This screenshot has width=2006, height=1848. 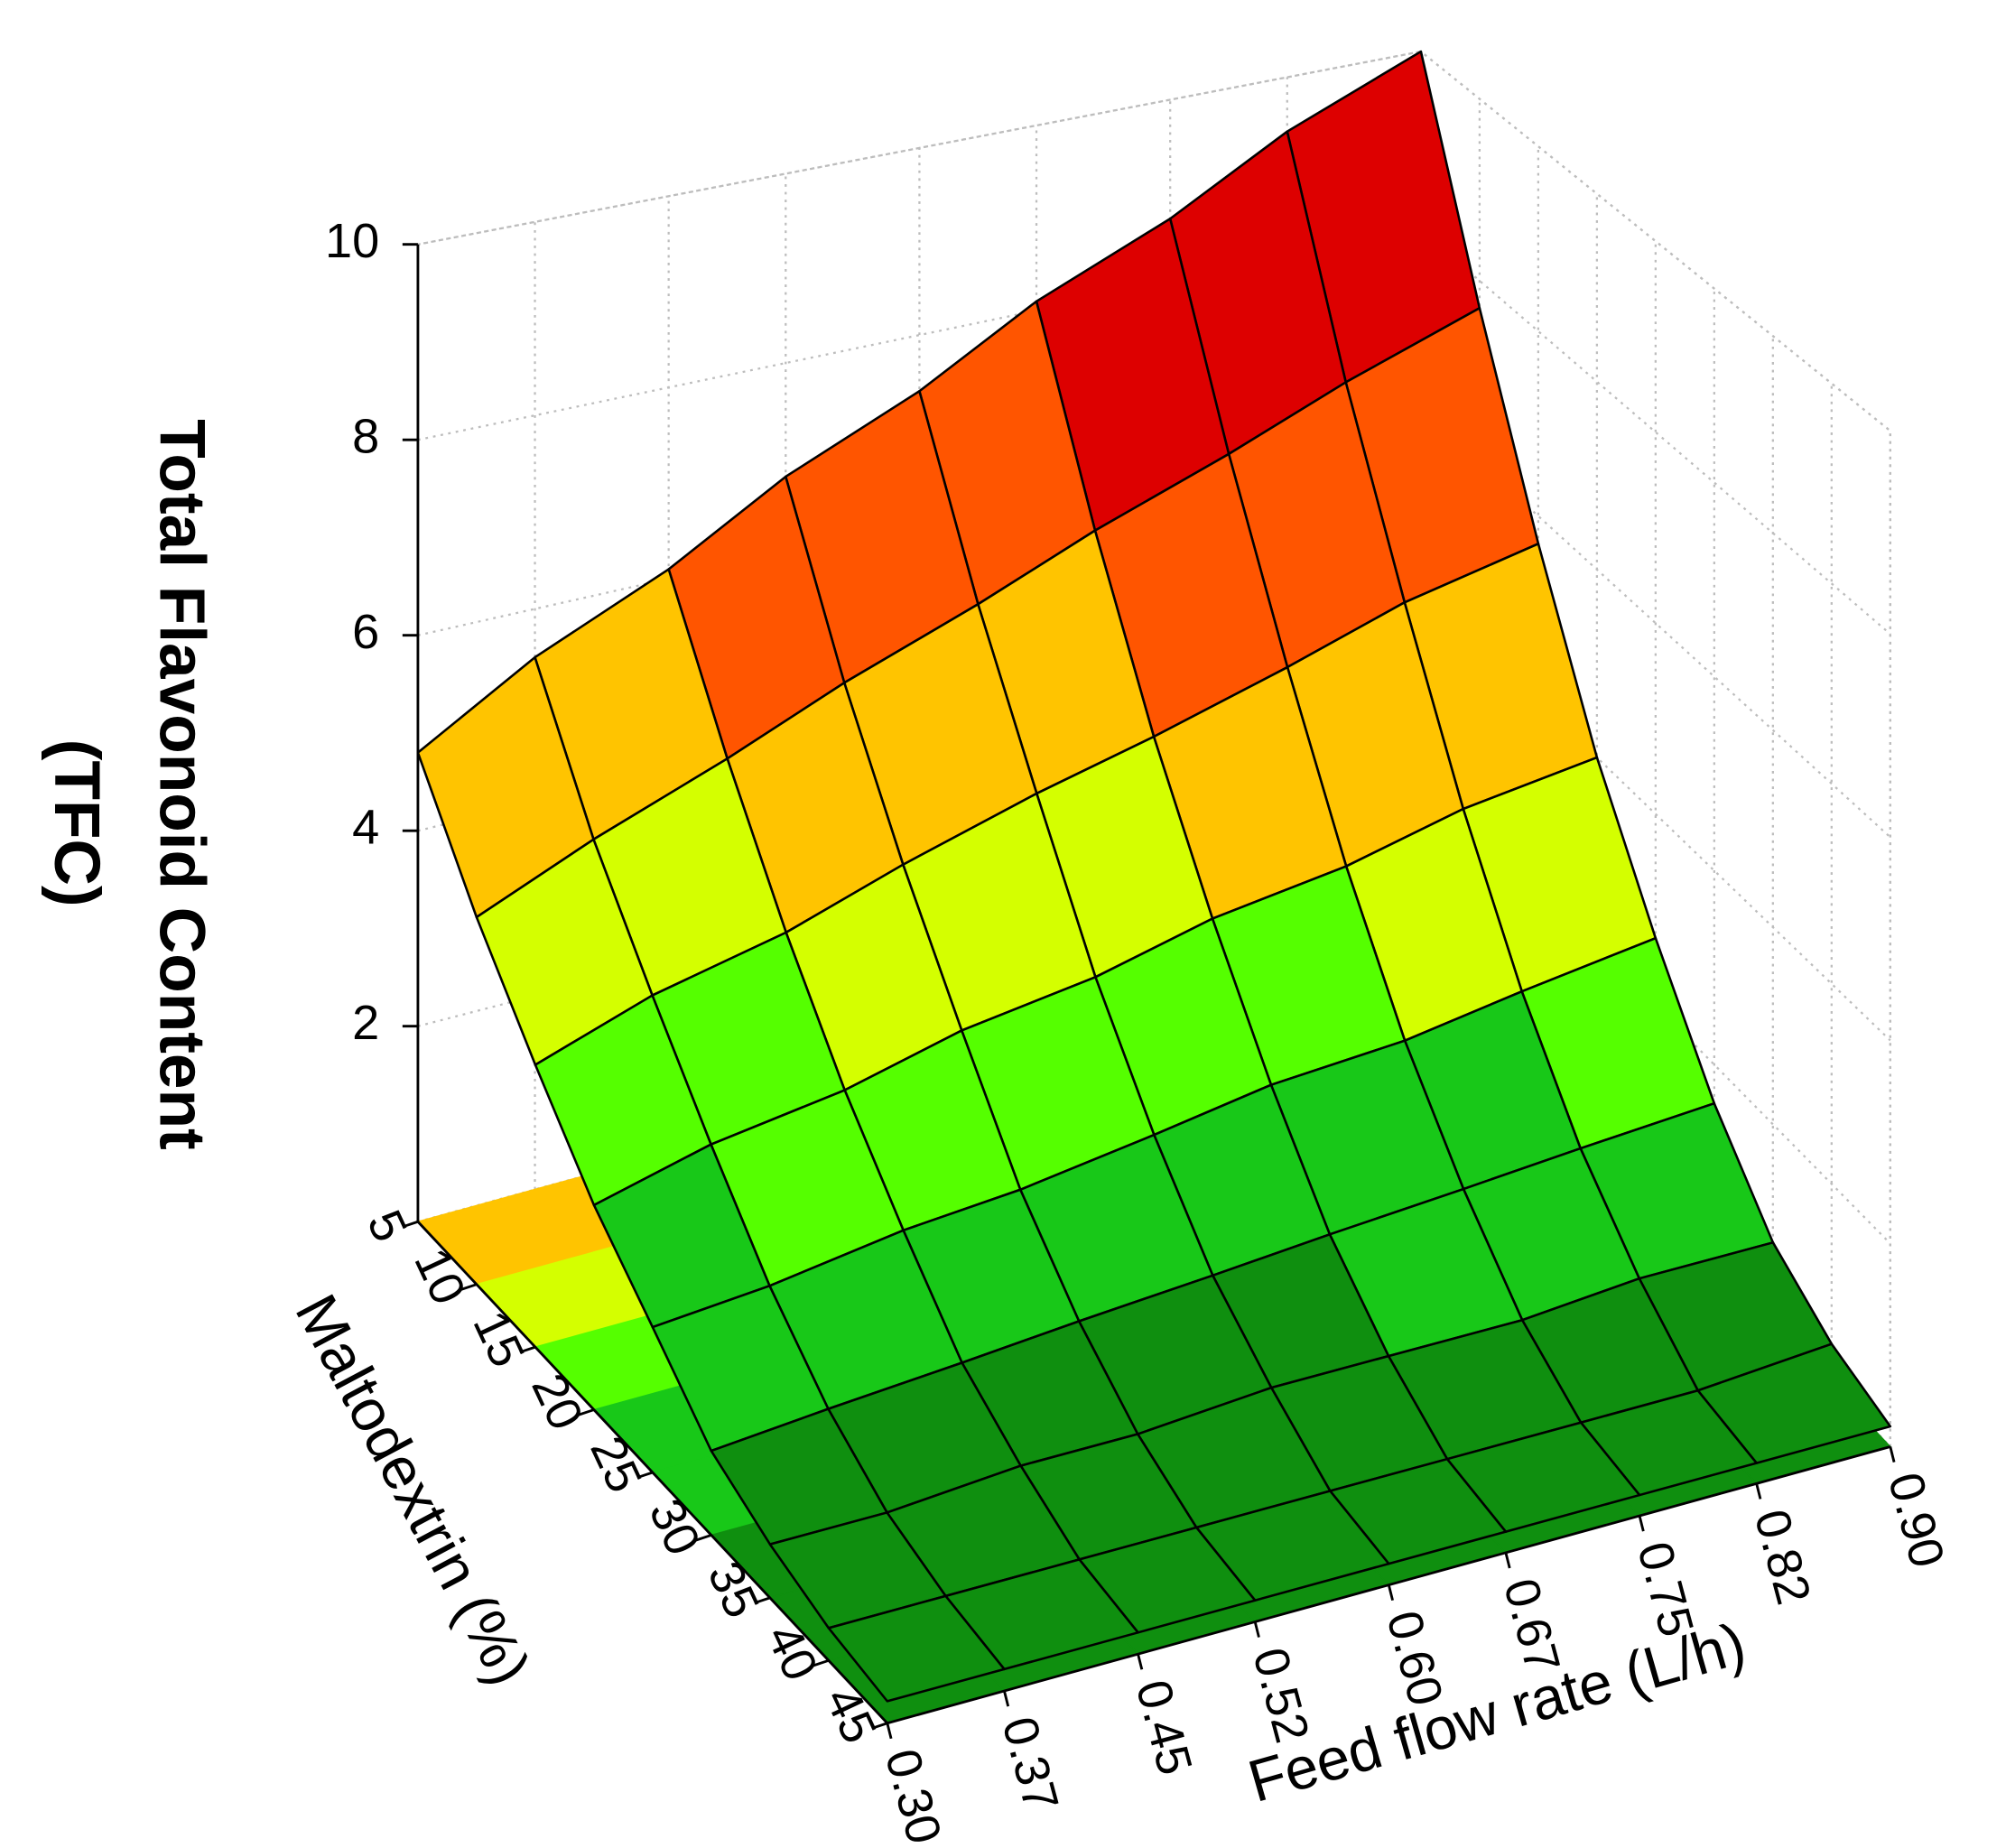 I want to click on z-tick-label: 2, so click(x=365, y=1023).